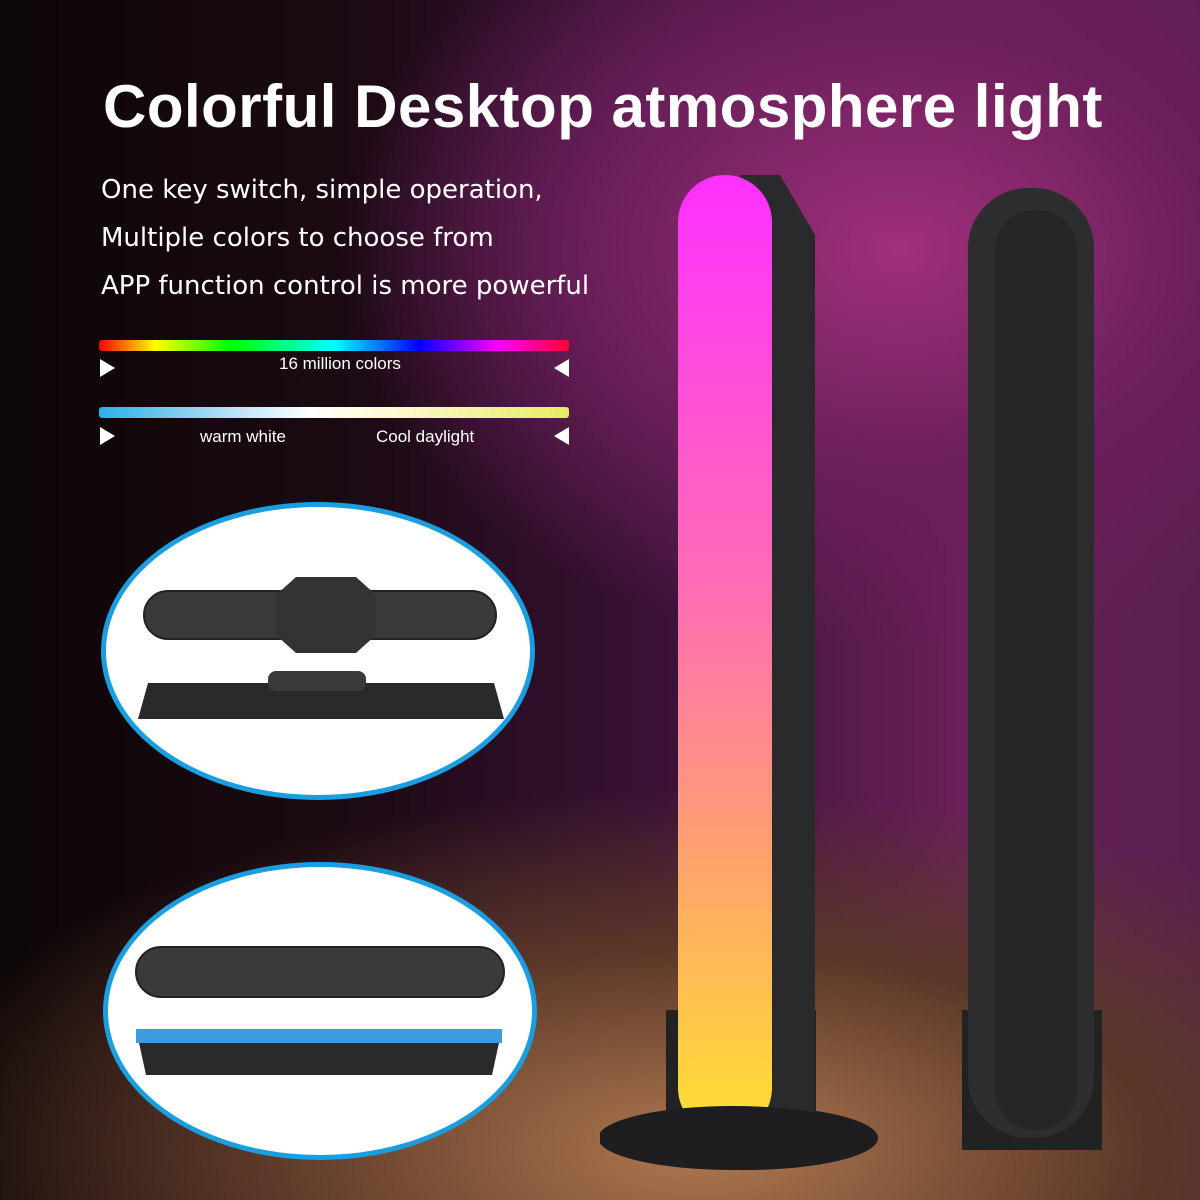 This screenshot has height=1200, width=1200. What do you see at coordinates (425, 436) in the screenshot?
I see `cool-daylight-label: Cool daylight` at bounding box center [425, 436].